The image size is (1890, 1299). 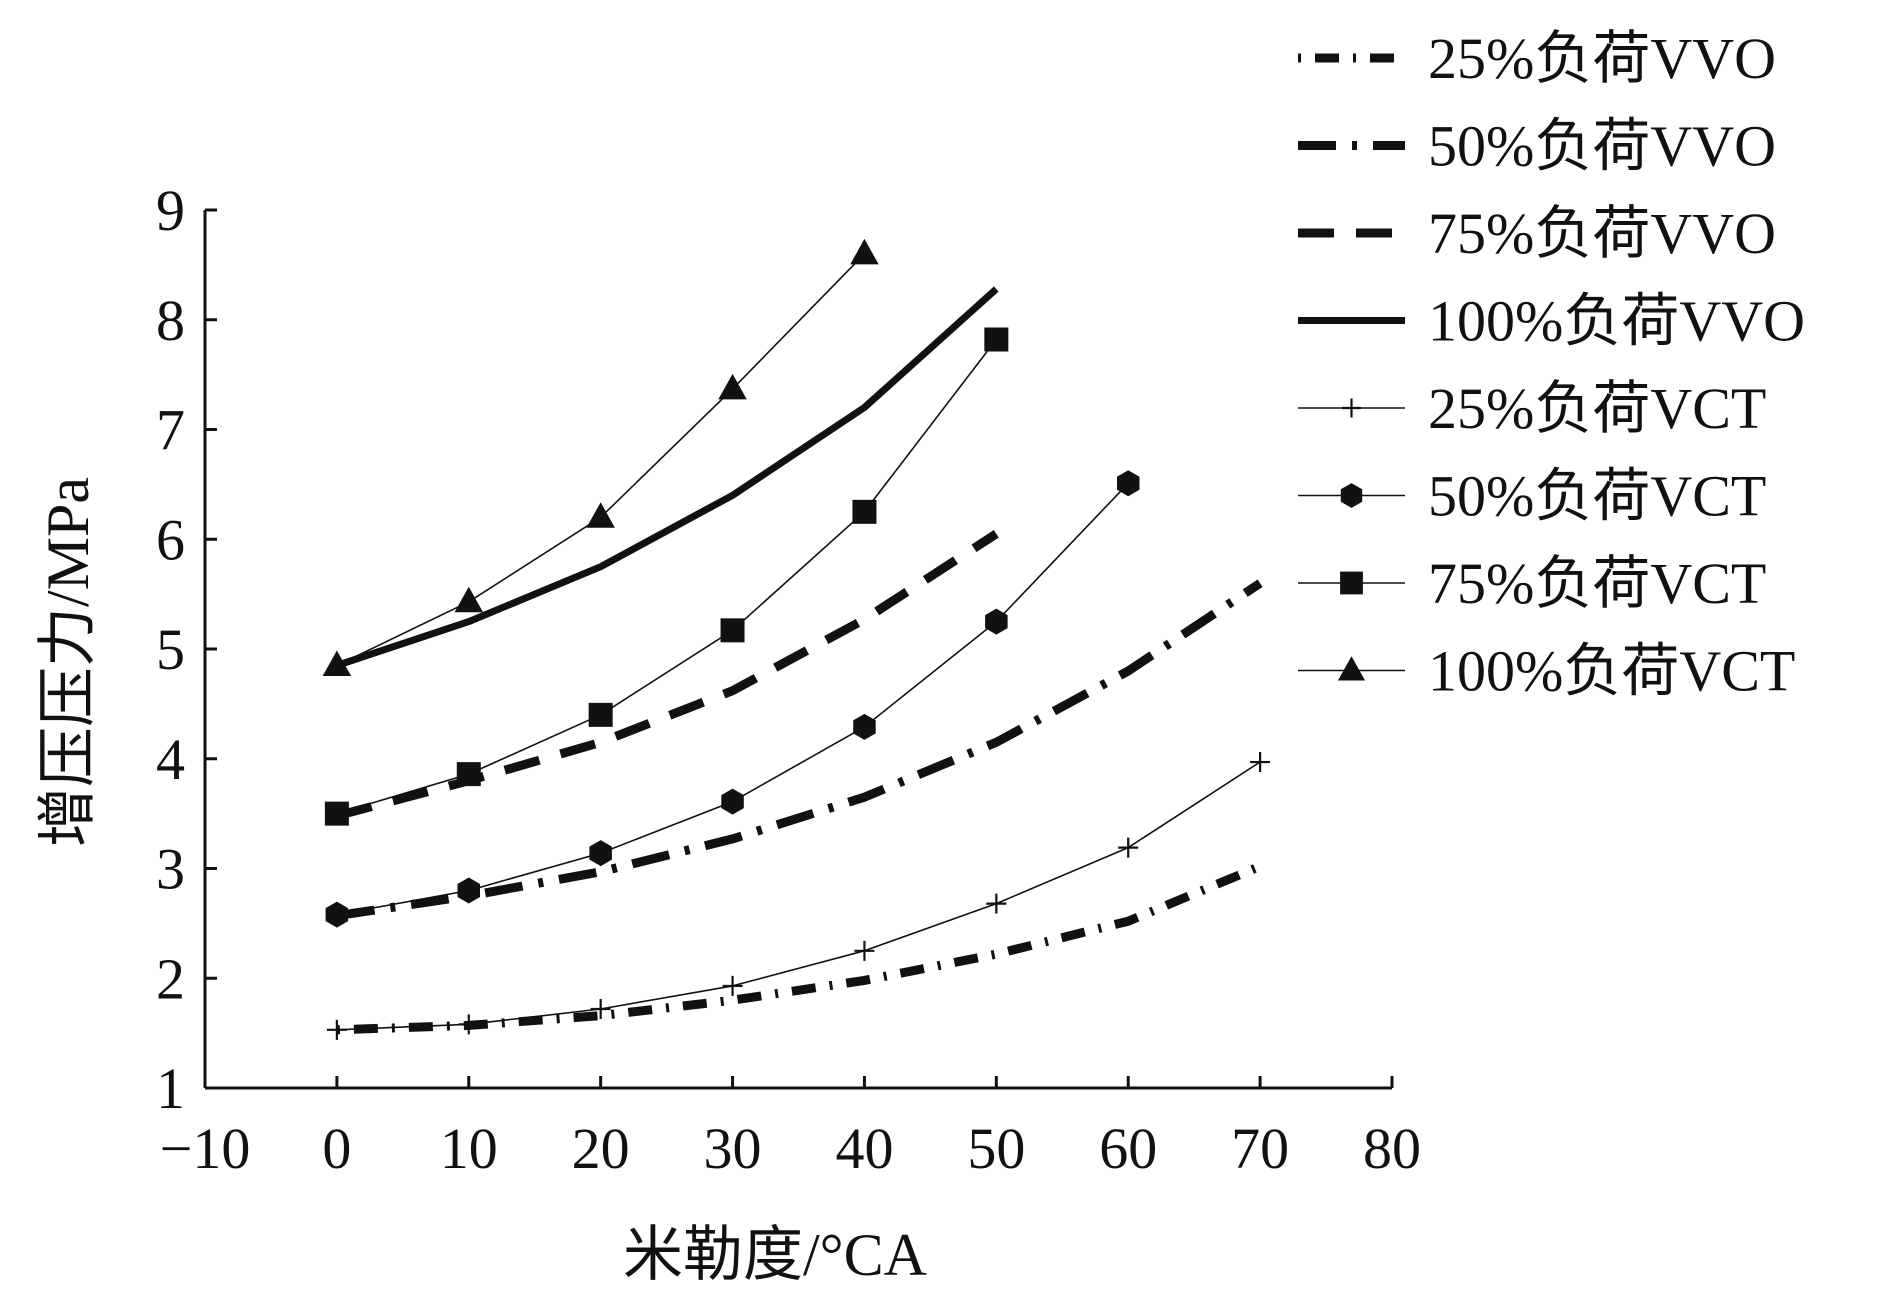 I want to click on legend-label: 100%负荷VVO, so click(x=1616, y=321).